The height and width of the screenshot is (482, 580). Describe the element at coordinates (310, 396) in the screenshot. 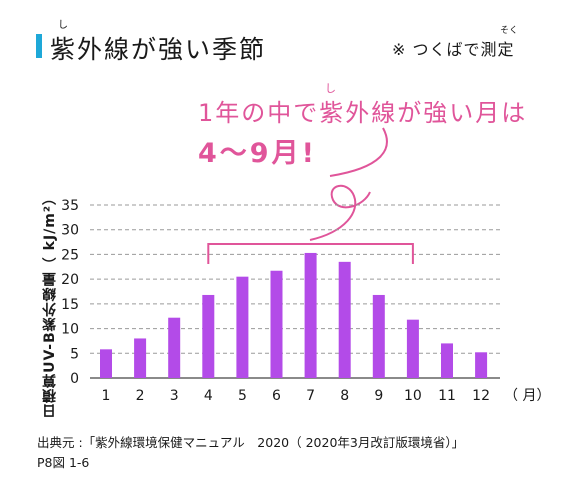

I see `x-tick-label: 7` at that location.